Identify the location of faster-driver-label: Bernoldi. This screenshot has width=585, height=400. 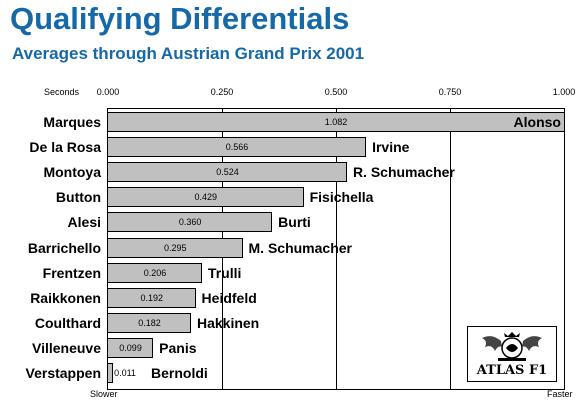
(179, 373).